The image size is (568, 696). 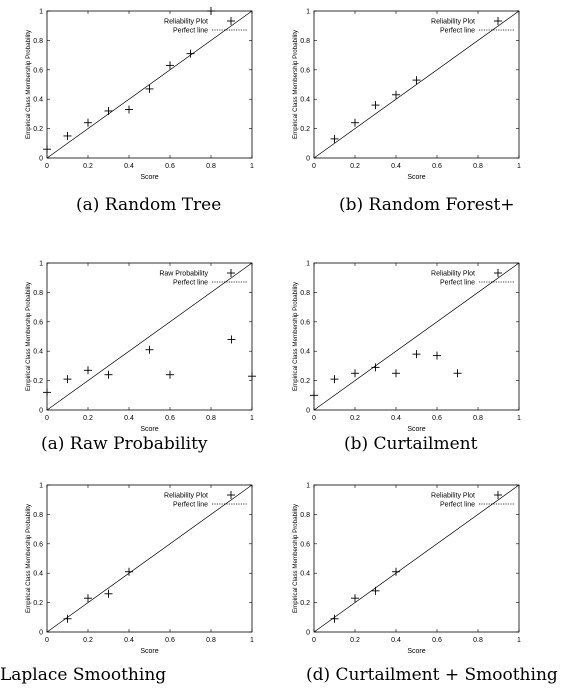 I want to click on caption-random-tree: (a) Random Tree, so click(x=149, y=205).